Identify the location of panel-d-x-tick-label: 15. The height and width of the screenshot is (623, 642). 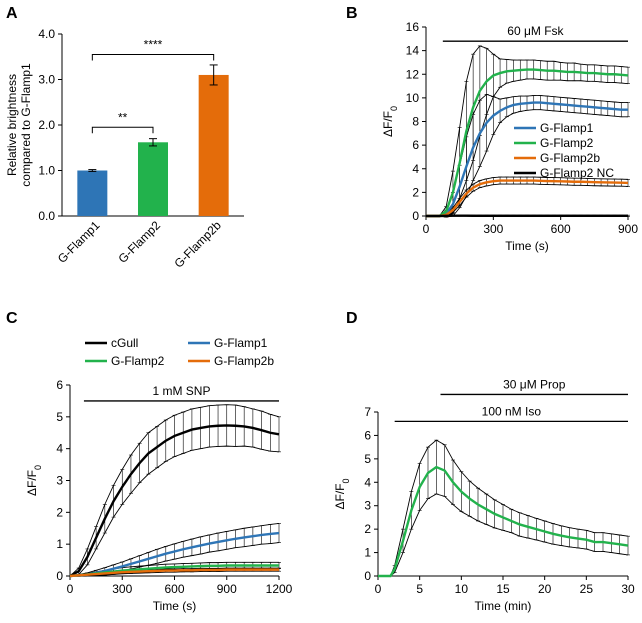
(503, 589).